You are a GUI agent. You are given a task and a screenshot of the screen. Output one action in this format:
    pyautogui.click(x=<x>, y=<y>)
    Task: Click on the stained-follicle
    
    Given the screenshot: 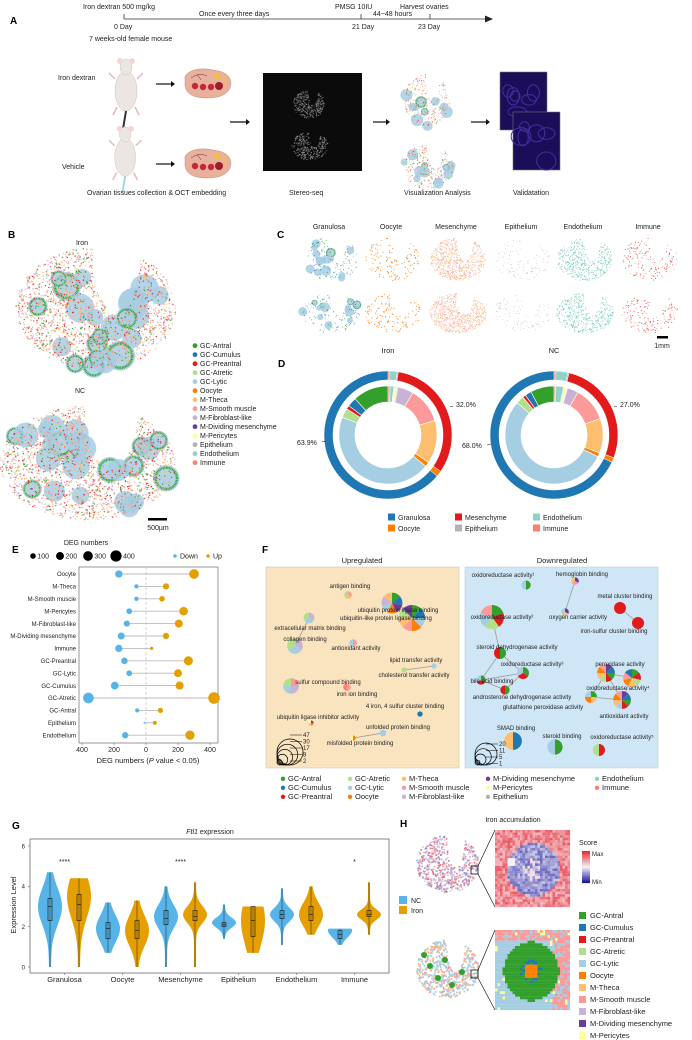 What is the action you would take?
    pyautogui.click(x=536, y=133)
    